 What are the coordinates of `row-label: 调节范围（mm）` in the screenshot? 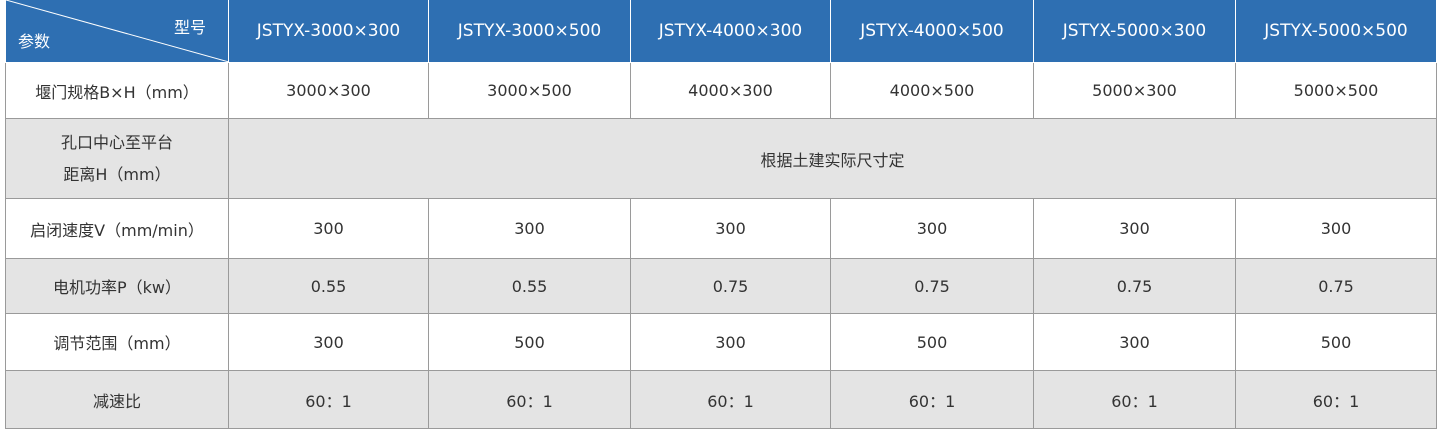 It's located at (117, 342).